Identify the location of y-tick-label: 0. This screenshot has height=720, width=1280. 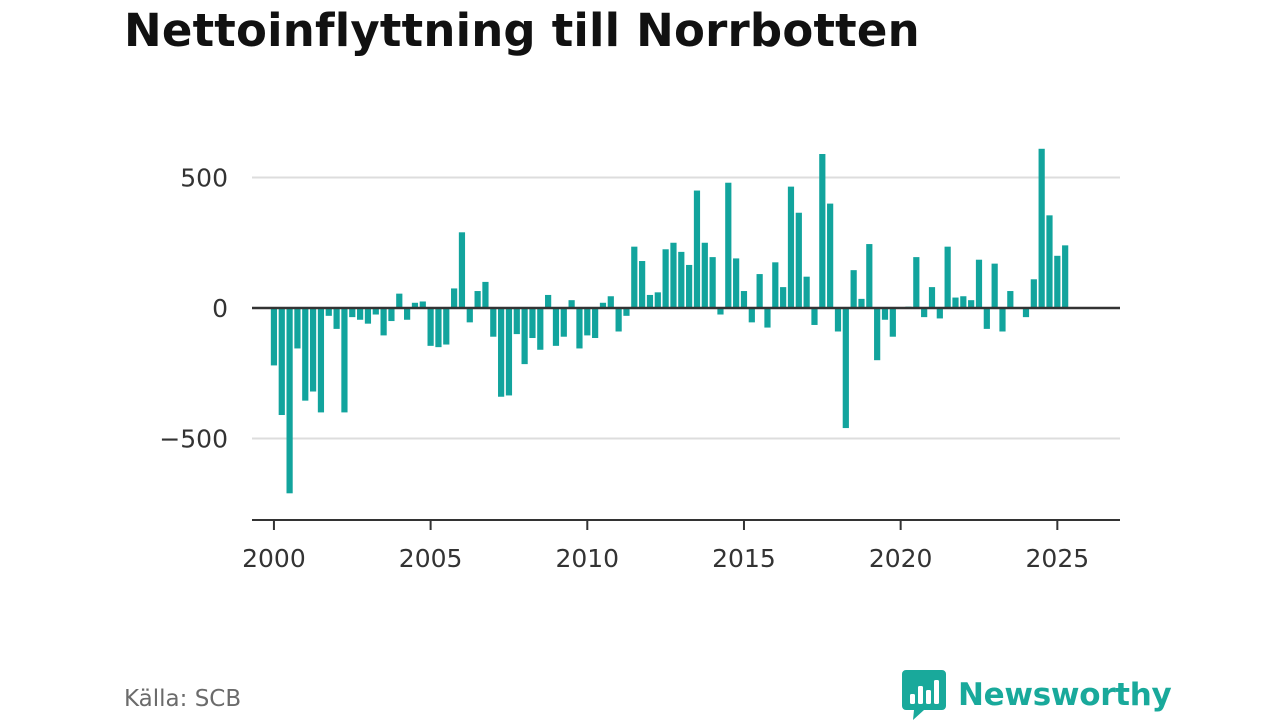
(220, 308).